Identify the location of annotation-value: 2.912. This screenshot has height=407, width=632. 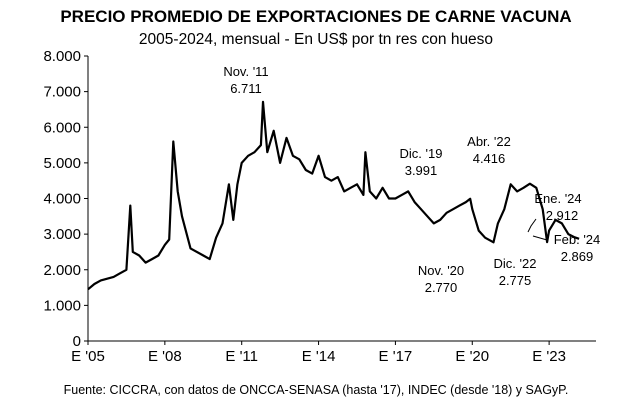
(562, 215).